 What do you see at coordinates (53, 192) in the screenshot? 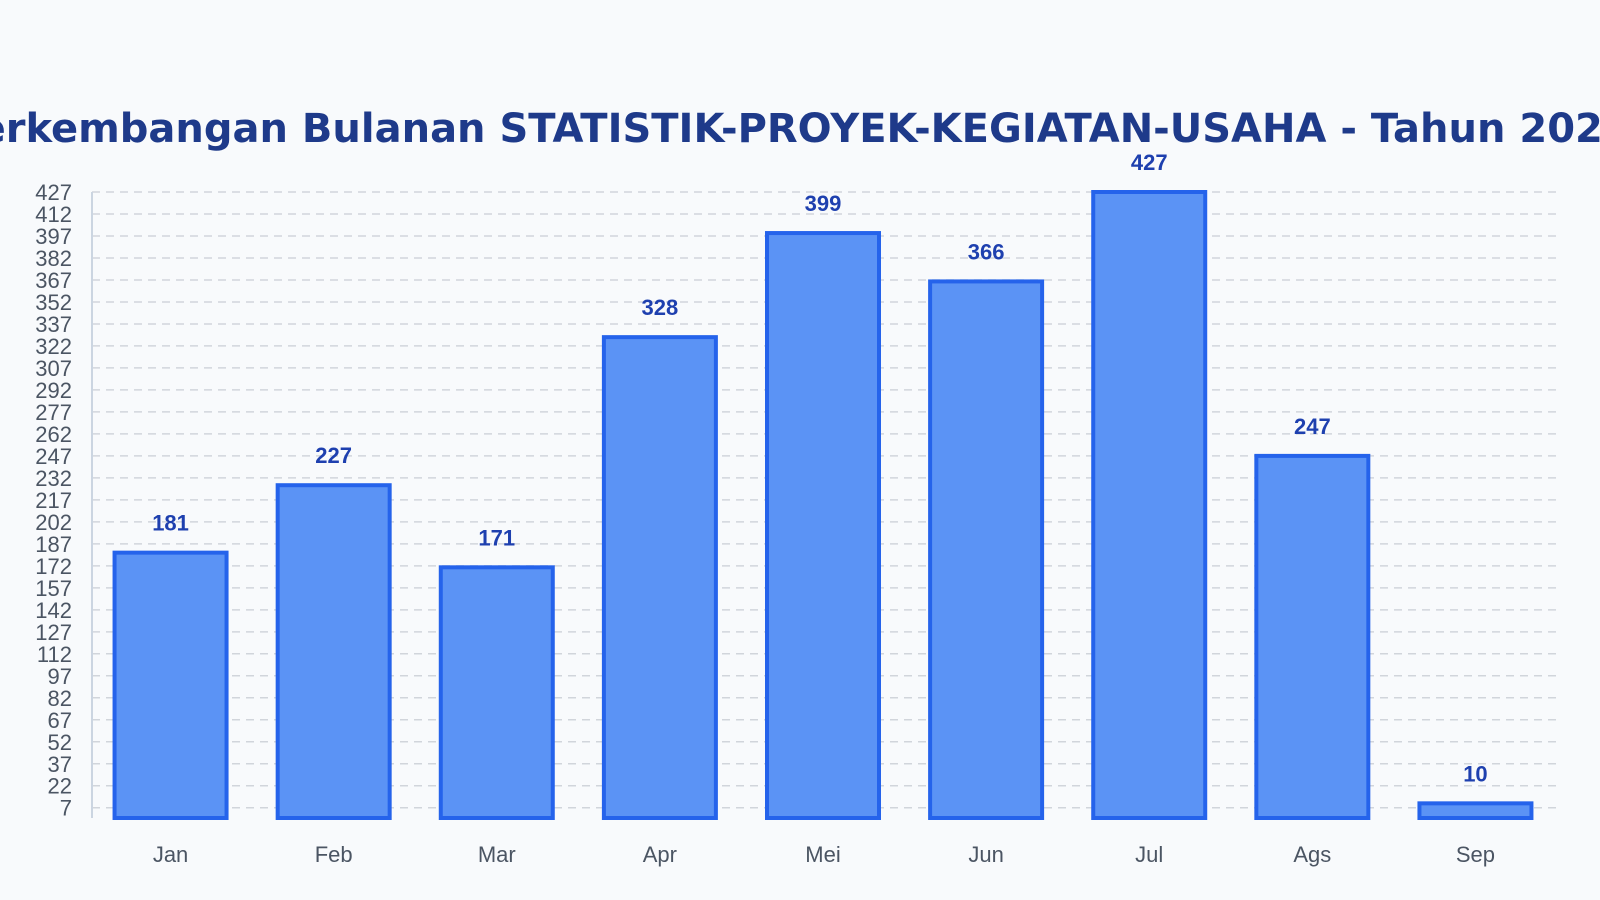
I see `y-tick-label: 427` at bounding box center [53, 192].